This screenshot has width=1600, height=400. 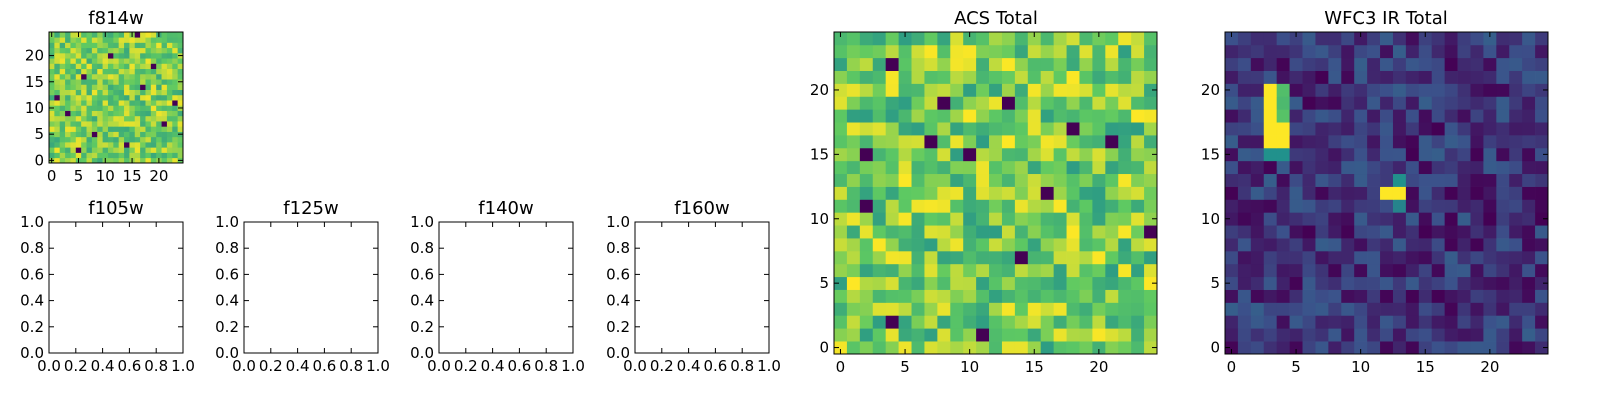 What do you see at coordinates (115, 18) in the screenshot?
I see `panel-title: f814w` at bounding box center [115, 18].